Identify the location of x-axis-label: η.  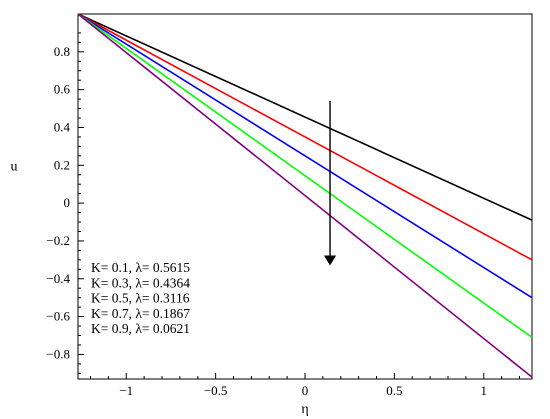
(304, 409).